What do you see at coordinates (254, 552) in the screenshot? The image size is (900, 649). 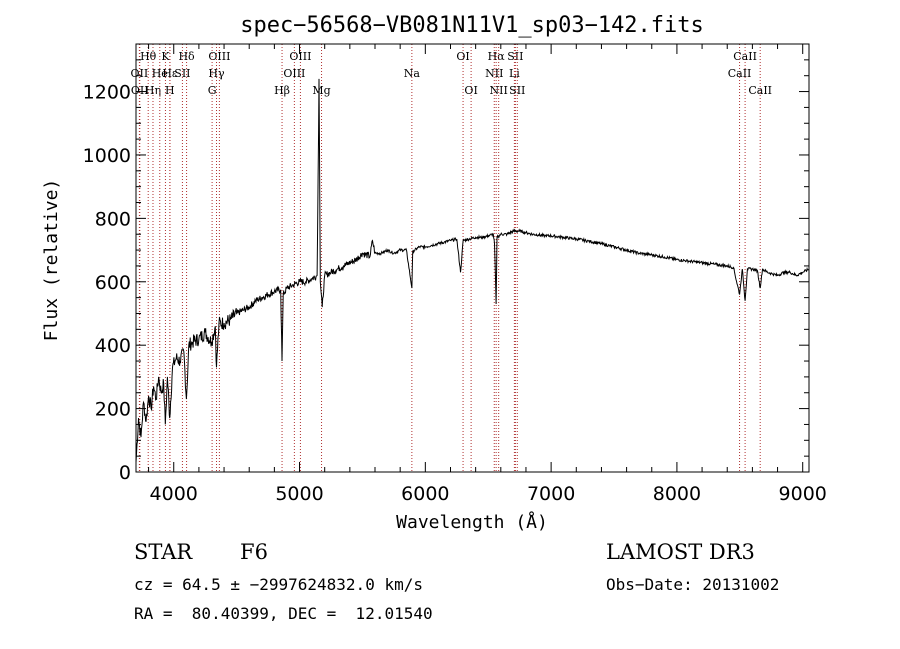 I see `object-subclass: F6` at bounding box center [254, 552].